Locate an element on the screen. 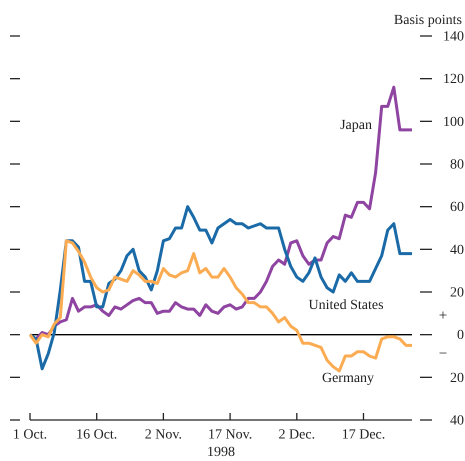 The image size is (465, 461). y-tick-label: 0 is located at coordinates (460, 336).